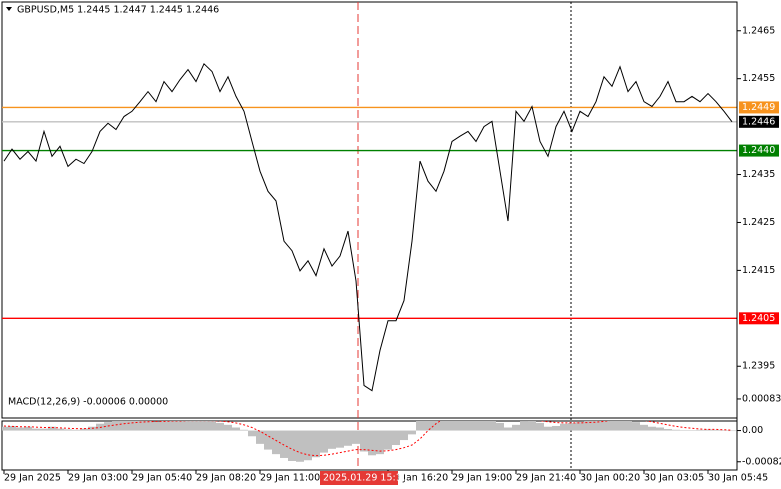 The height and width of the screenshot is (489, 781). What do you see at coordinates (674, 478) in the screenshot?
I see `x-tick-label: 30 Jan 03:05` at bounding box center [674, 478].